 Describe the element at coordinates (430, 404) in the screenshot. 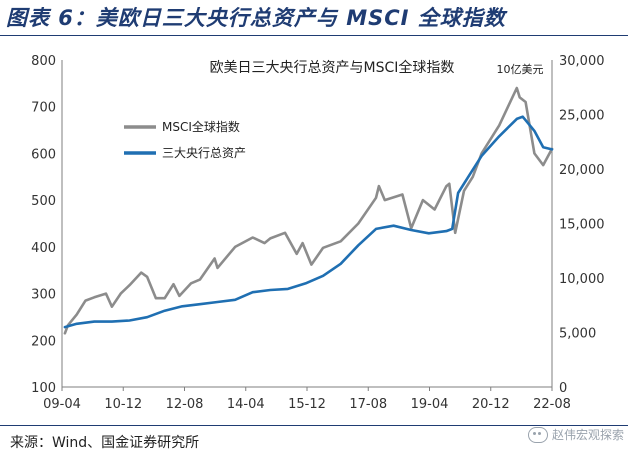

I see `x-tick-label: 19-04` at that location.